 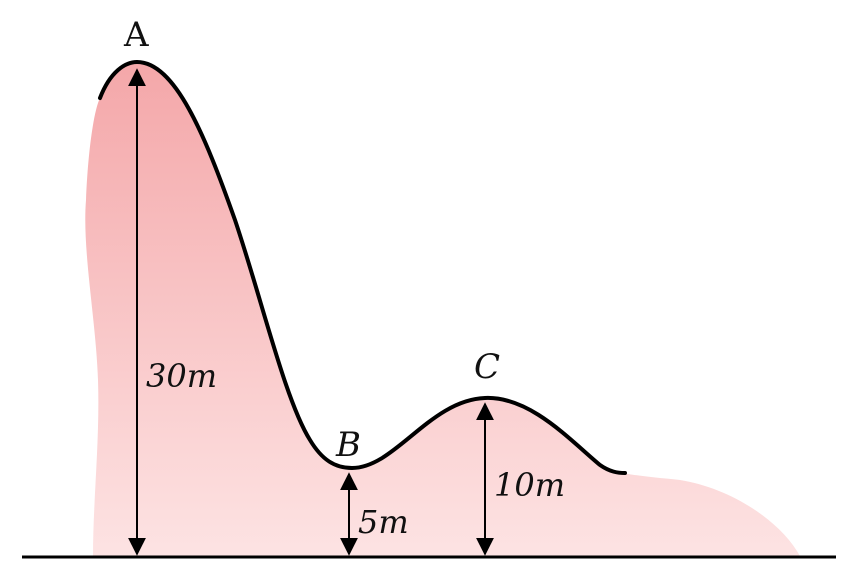 I want to click on point-label-b: B, so click(x=348, y=445).